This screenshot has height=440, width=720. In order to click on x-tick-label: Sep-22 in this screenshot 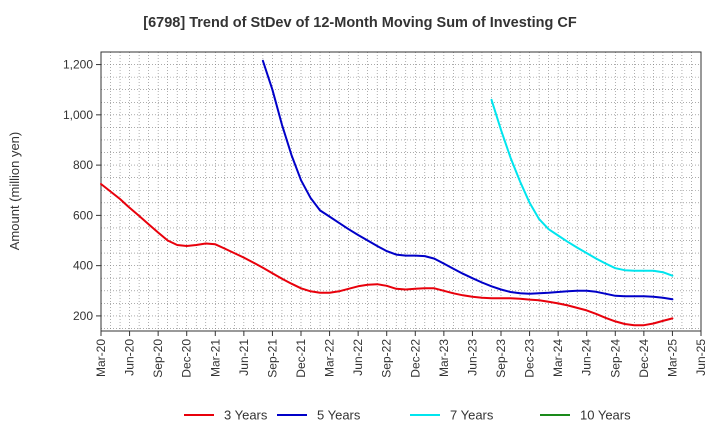, I will do `click(387, 358)`.